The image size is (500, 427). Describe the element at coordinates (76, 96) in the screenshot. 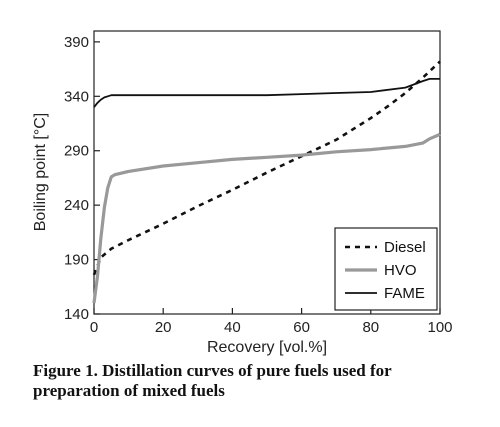

I see `y-tick-label: 340` at that location.